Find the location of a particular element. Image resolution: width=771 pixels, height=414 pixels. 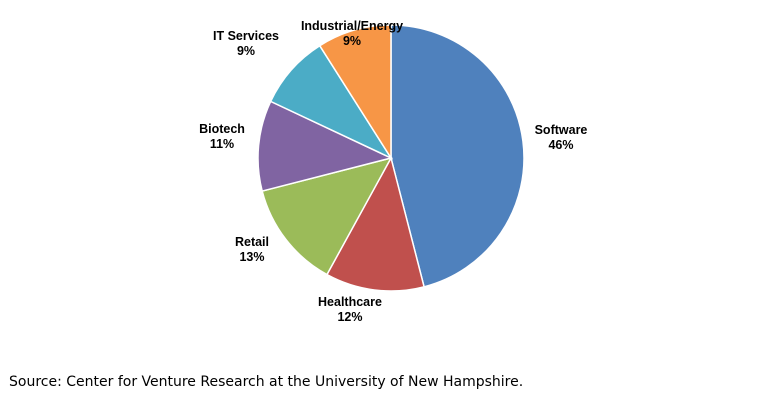

pie-slice-biotech is located at coordinates (325, 146).